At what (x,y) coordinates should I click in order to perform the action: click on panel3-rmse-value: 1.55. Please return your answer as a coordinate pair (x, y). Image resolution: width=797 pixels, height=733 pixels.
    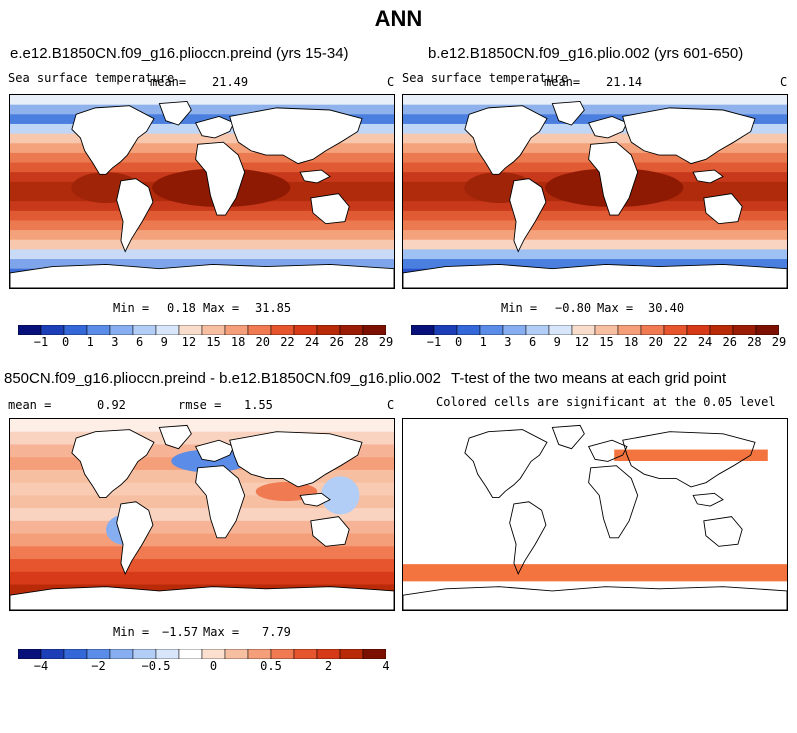
    Looking at the image, I should click on (258, 405).